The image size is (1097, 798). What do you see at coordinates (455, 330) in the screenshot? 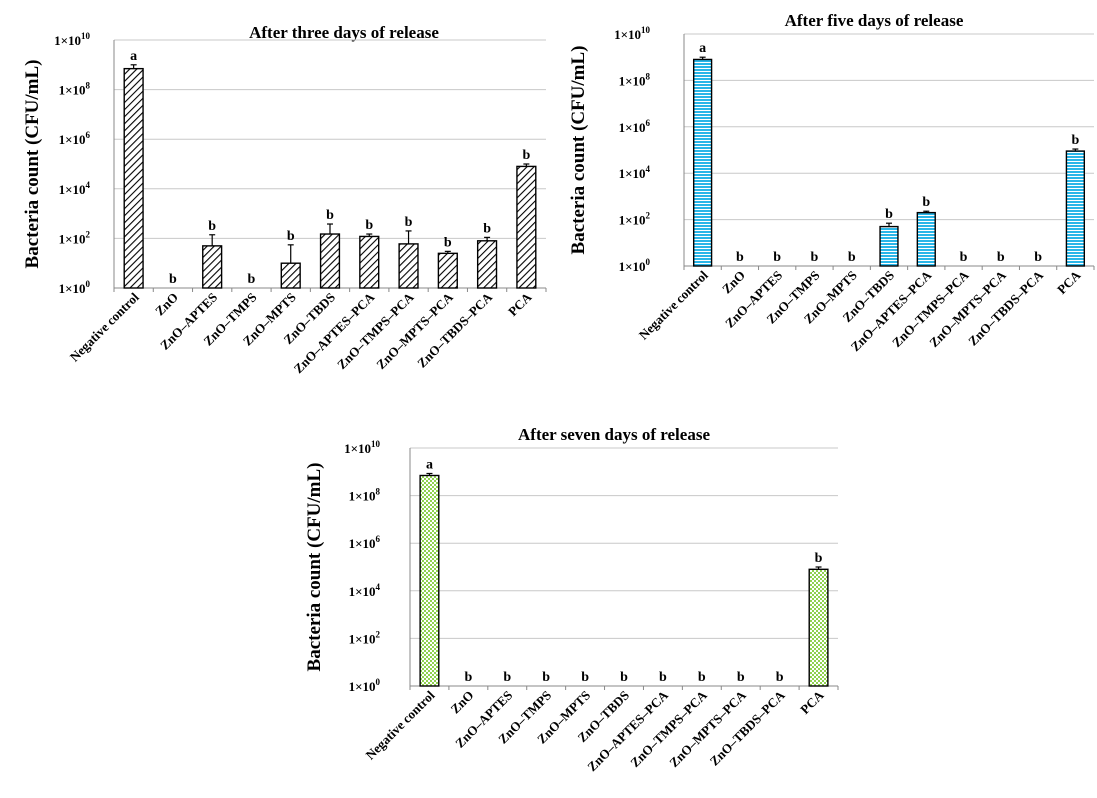
I see `category-label: ZnO–TBDS–PCA` at bounding box center [455, 330].